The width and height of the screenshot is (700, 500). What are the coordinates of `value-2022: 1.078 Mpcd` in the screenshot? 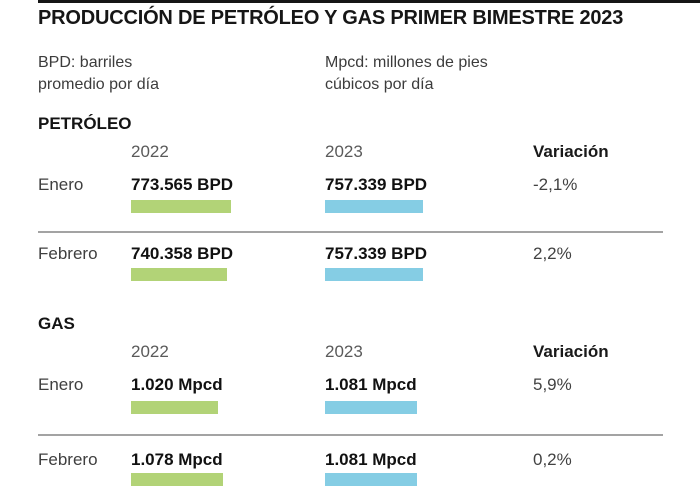 It's located at (177, 459).